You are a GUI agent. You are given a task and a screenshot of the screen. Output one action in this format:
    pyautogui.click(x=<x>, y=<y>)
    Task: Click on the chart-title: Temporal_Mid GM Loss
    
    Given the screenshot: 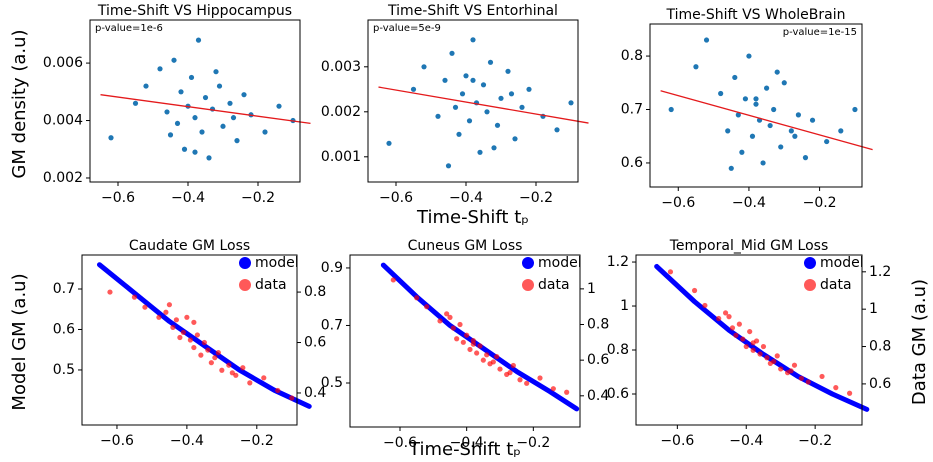 What is the action you would take?
    pyautogui.click(x=749, y=246)
    